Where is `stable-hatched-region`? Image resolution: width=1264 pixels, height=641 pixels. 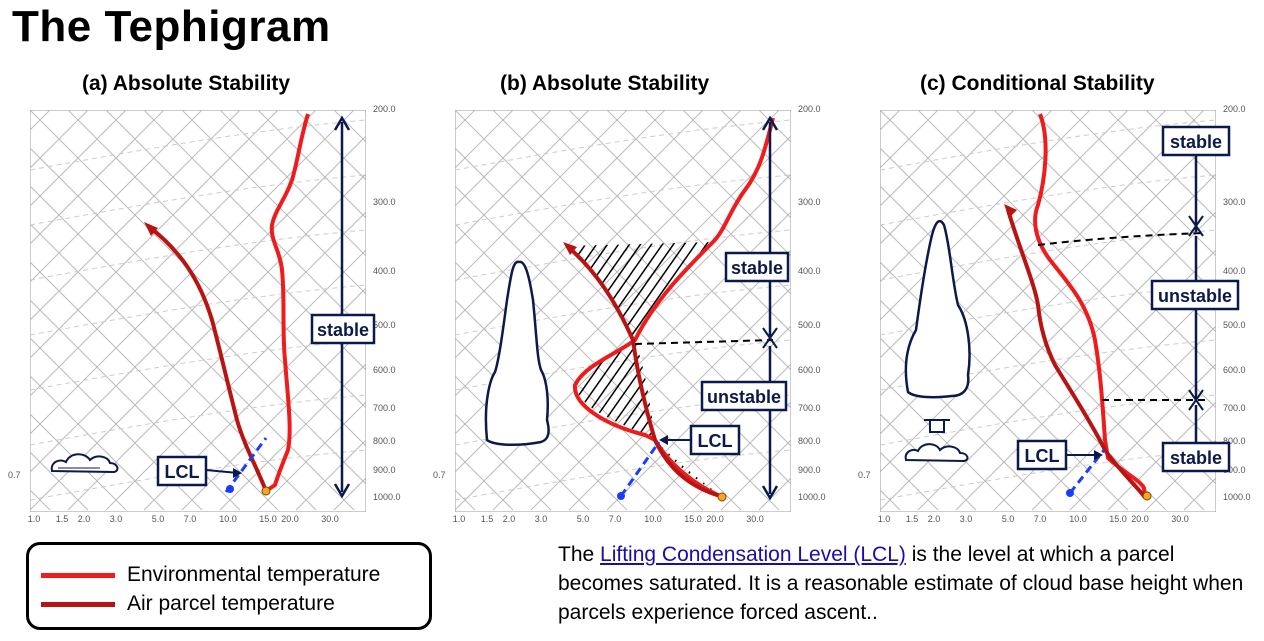
stable-hatched-region is located at coordinates (640, 291).